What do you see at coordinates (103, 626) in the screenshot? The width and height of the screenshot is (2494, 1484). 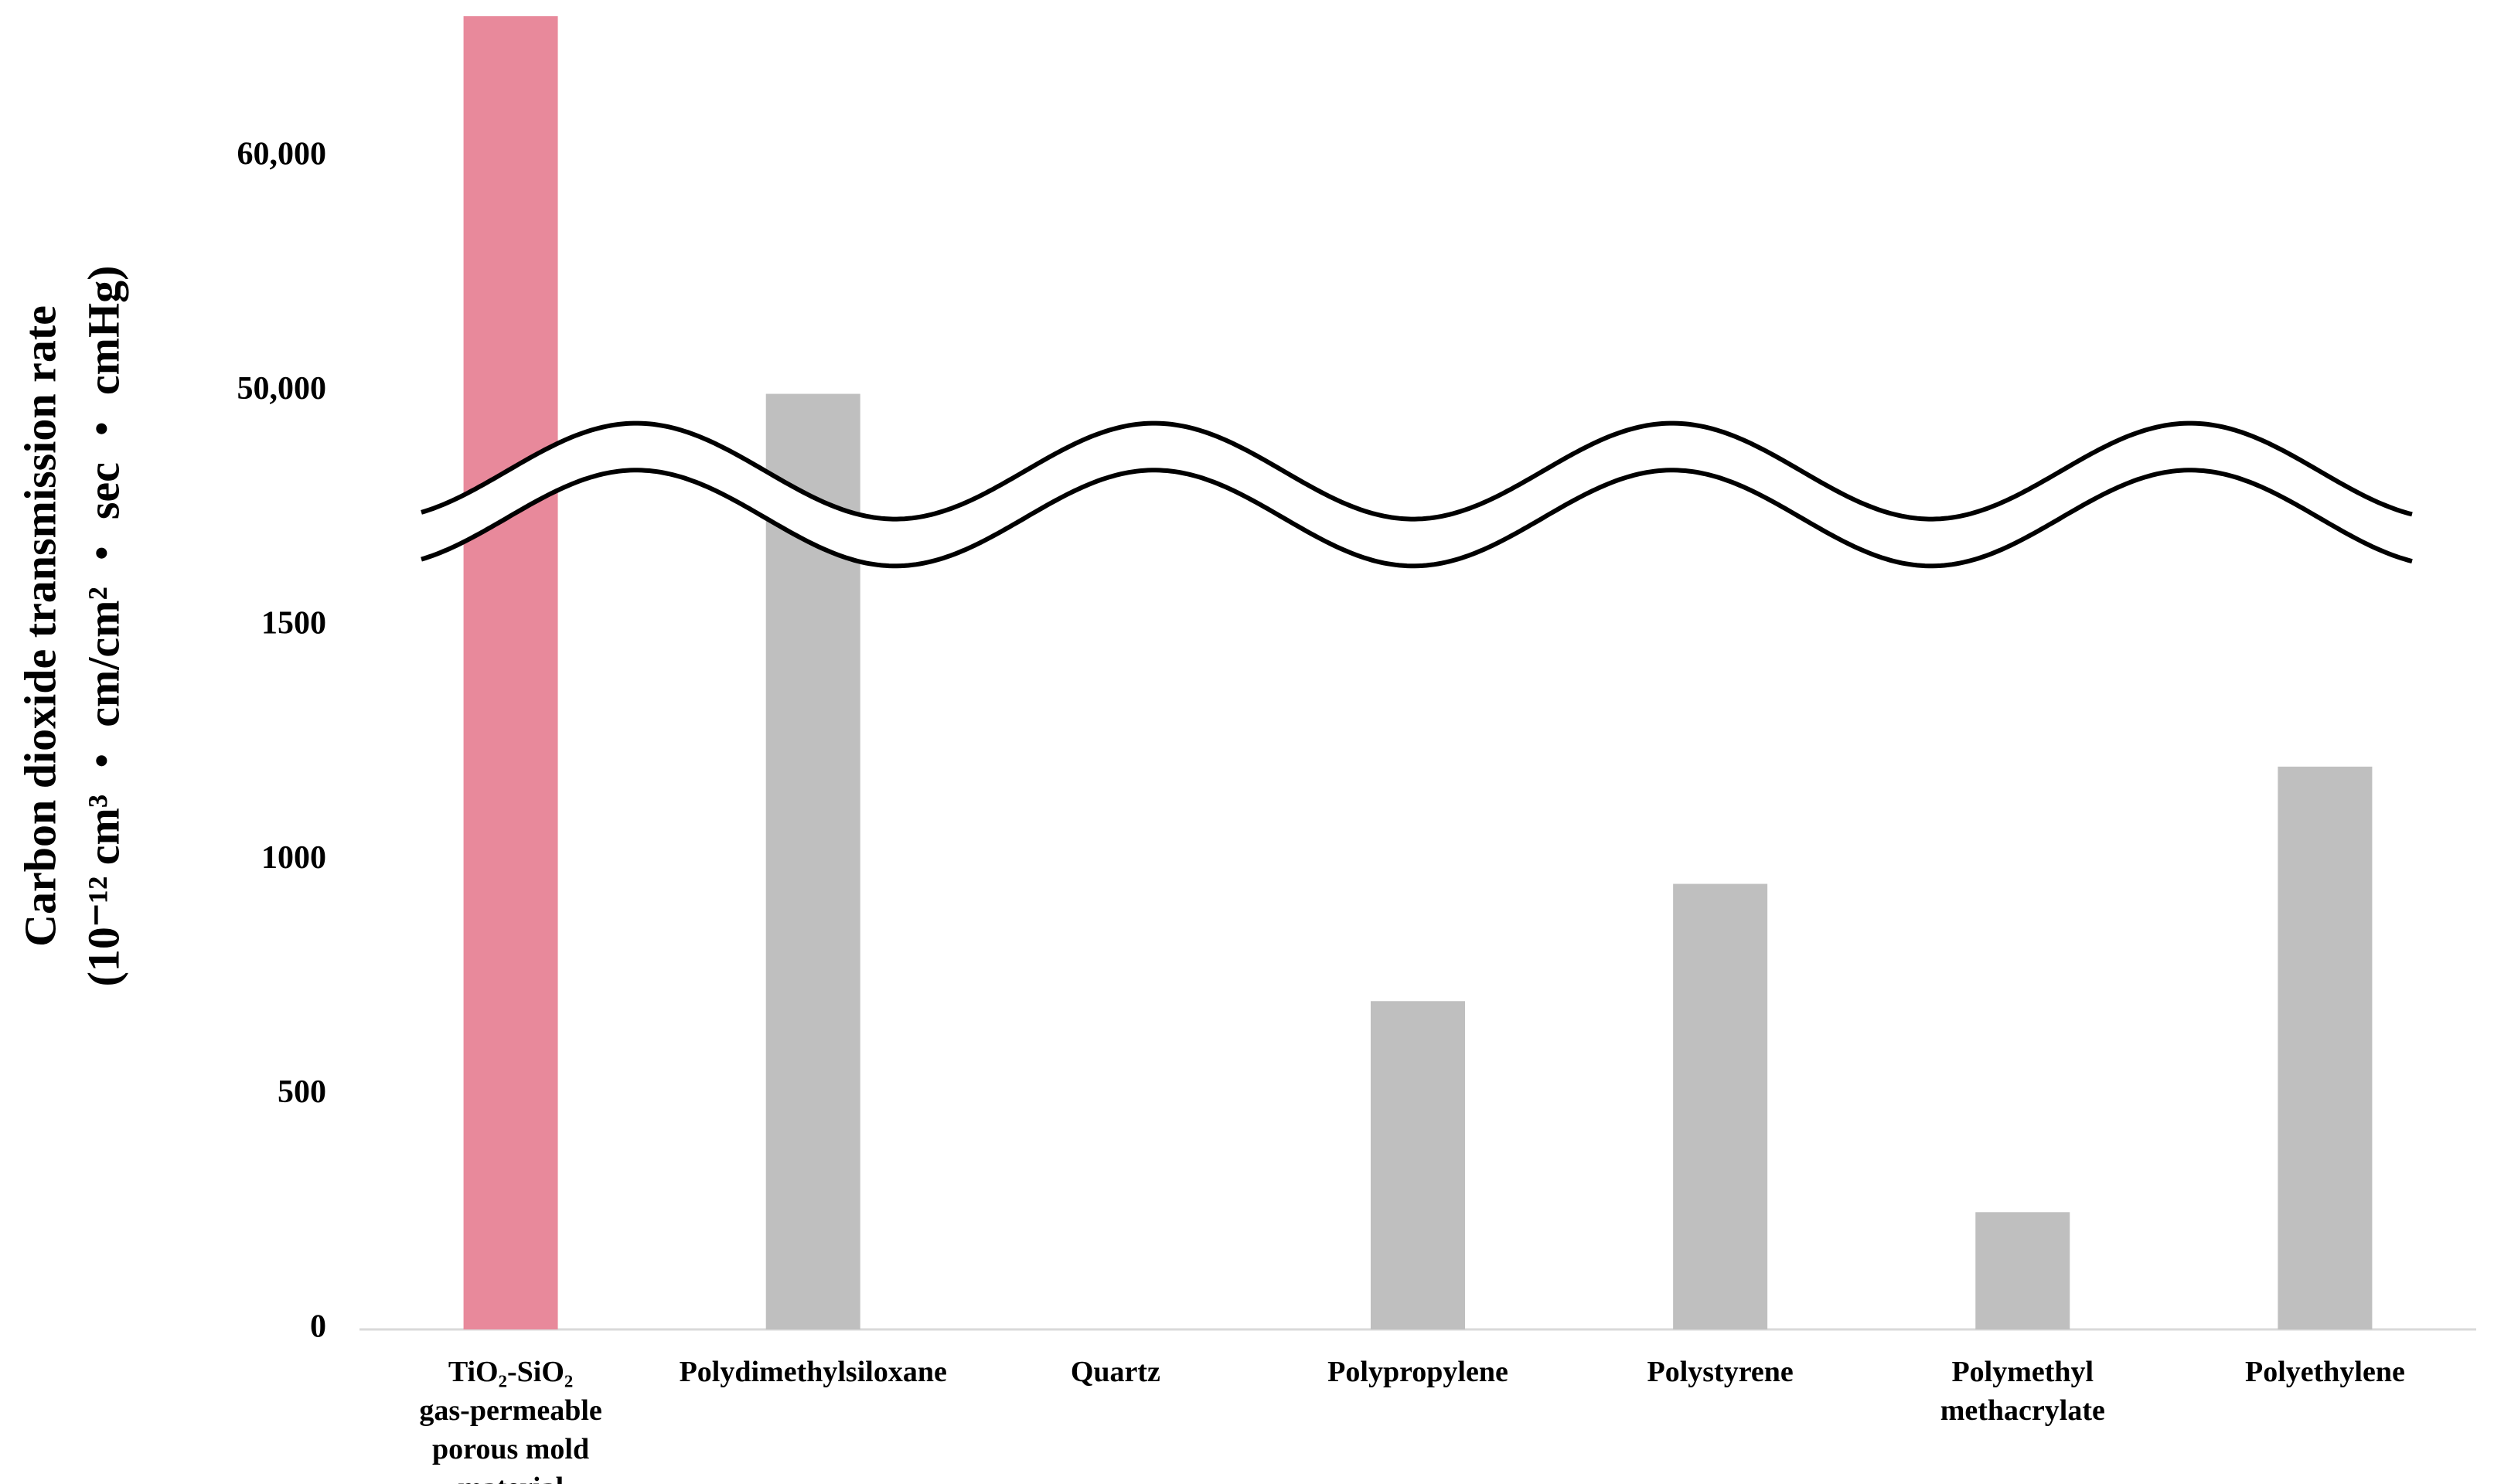 I see `y-axis-title-line: (10⁻¹² cm³ ・ cm/cm² ・ sec ・ cmHg)` at bounding box center [103, 626].